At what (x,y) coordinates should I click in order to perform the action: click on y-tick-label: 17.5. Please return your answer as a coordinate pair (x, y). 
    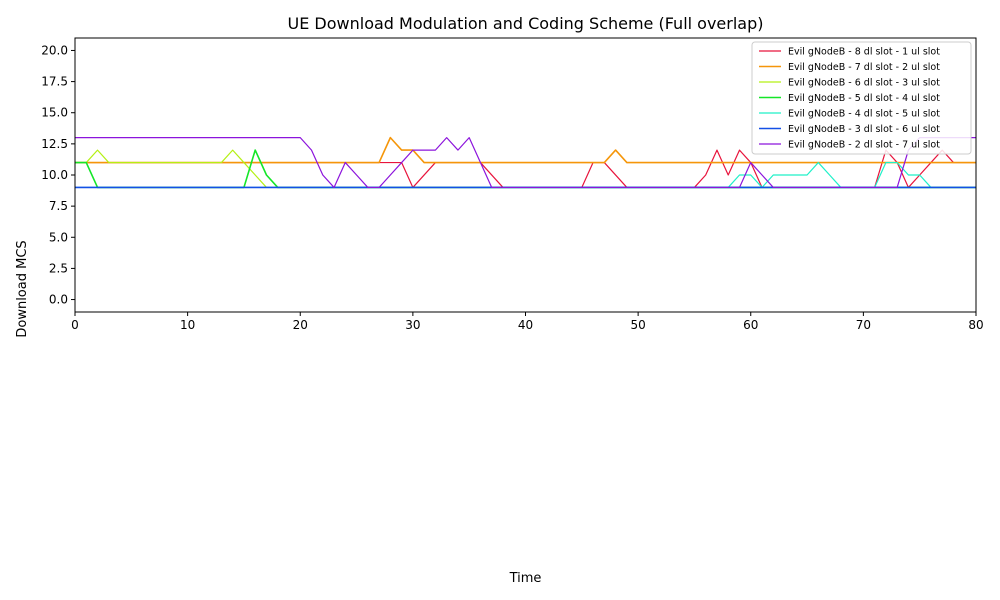
    Looking at the image, I should click on (54, 82).